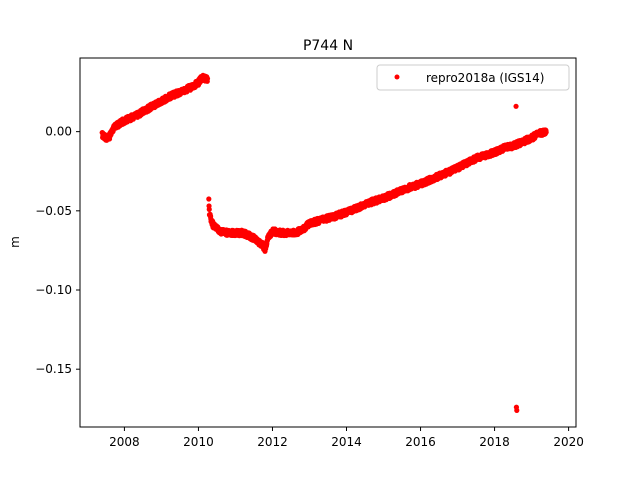 The image size is (640, 480). Describe the element at coordinates (58, 132) in the screenshot. I see `y-tick-label: 0.00` at that location.